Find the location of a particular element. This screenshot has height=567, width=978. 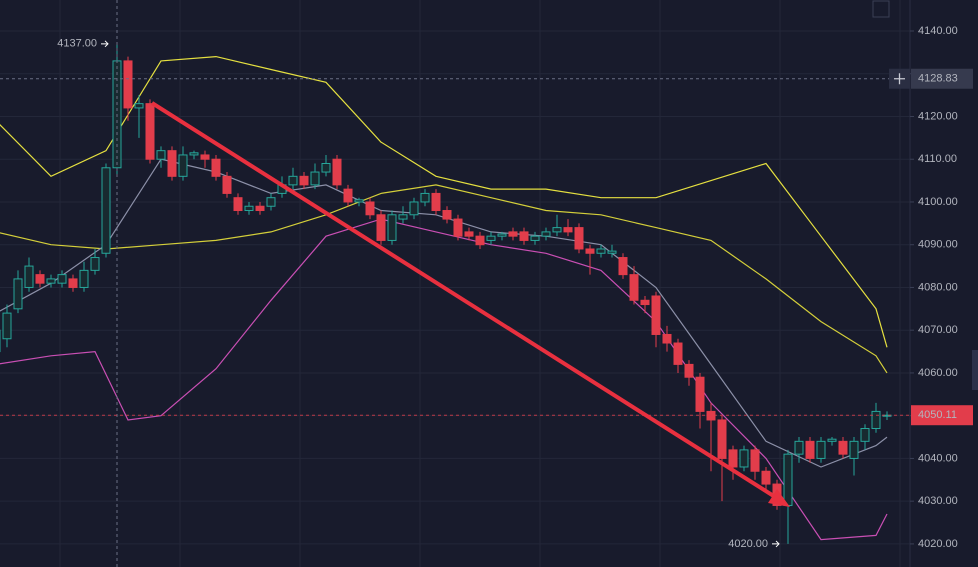

last-price-box is located at coordinates (942, 415).